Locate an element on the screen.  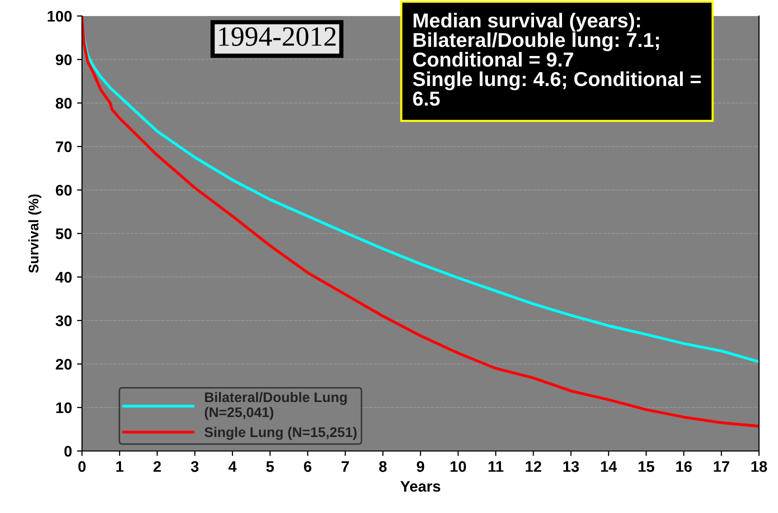
annotation: 1994-2012 is located at coordinates (277, 36).